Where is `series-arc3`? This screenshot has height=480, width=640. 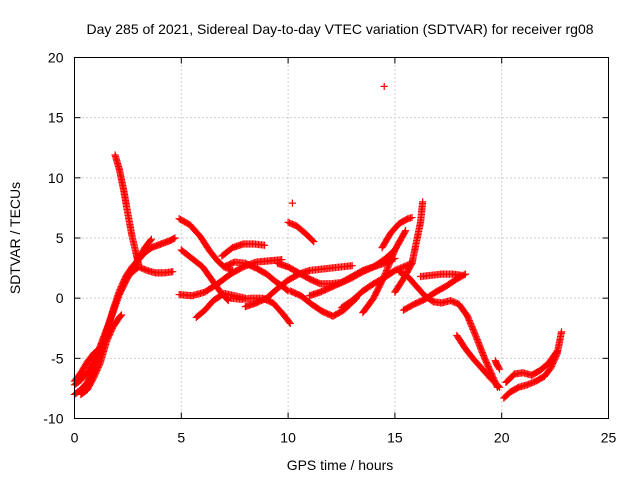 series-arc3 is located at coordinates (86, 365).